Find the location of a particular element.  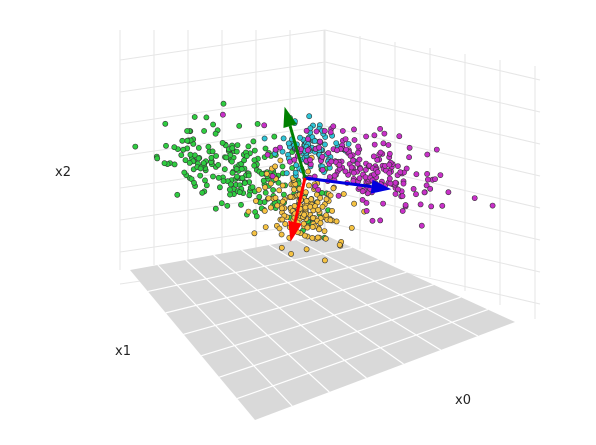

vector-shaft is located at coordinates (300, 200).